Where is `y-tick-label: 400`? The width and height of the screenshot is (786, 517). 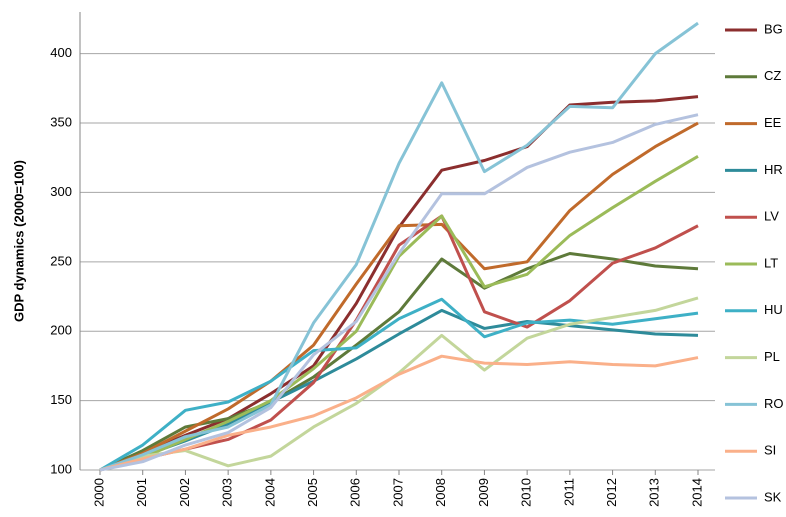
y-tick-label: 400 is located at coordinates (61, 52).